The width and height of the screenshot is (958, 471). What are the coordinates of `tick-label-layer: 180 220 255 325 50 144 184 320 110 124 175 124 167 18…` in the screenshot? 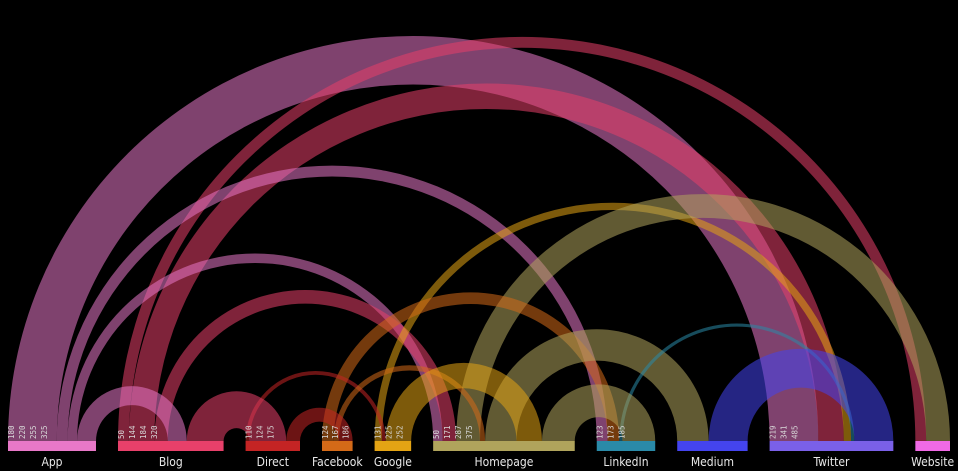 It's located at (403, 432).